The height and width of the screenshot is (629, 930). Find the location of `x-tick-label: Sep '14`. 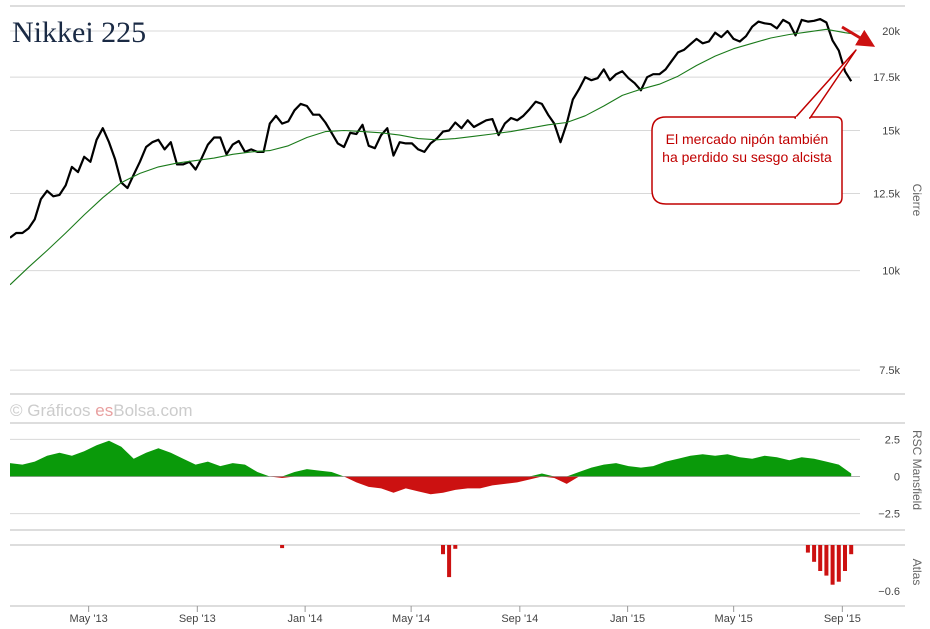

x-tick-label: Sep '14 is located at coordinates (519, 619).